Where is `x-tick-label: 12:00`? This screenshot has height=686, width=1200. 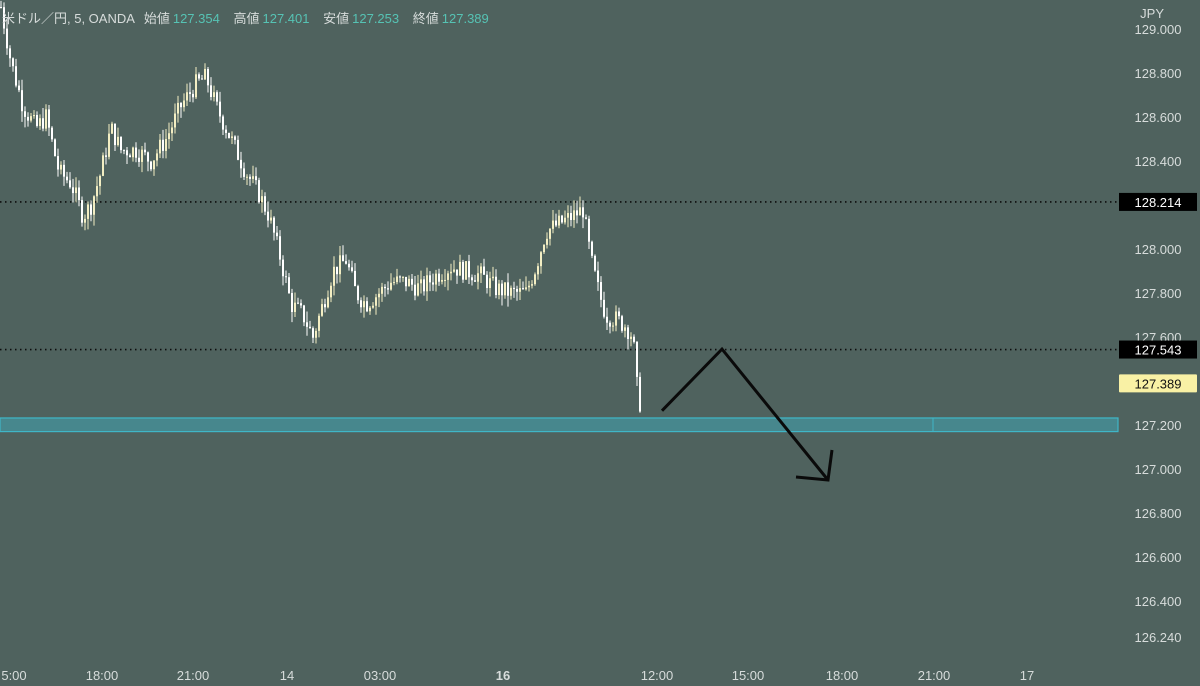
x-tick-label: 12:00 is located at coordinates (657, 675).